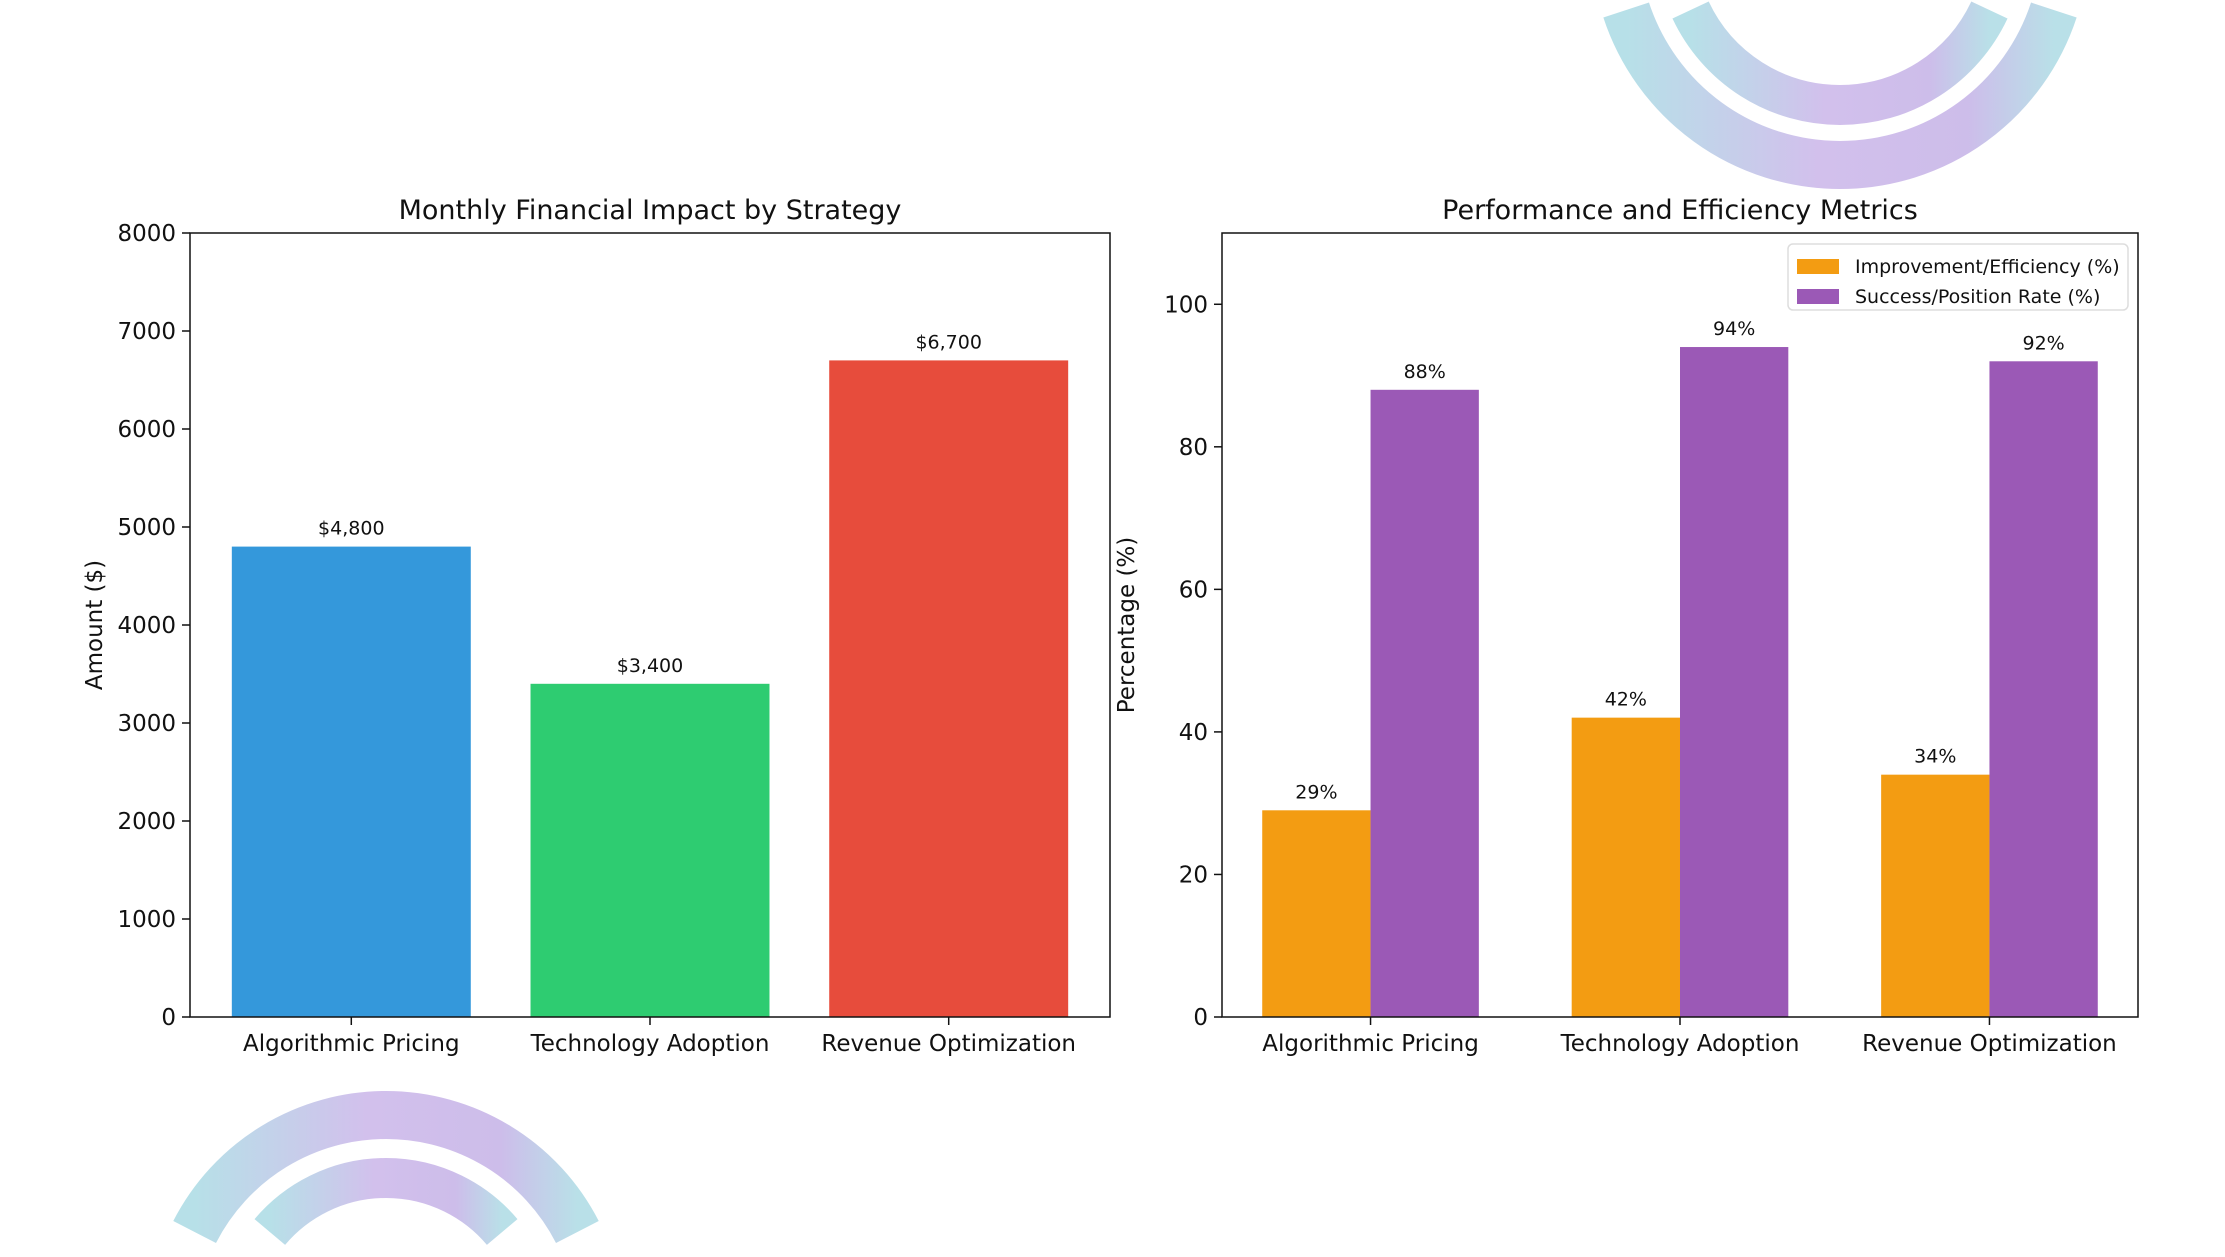 Image resolution: width=2225 pixels, height=1257 pixels. Describe the element at coordinates (146, 528) in the screenshot. I see `y-tick-label: 5000` at that location.